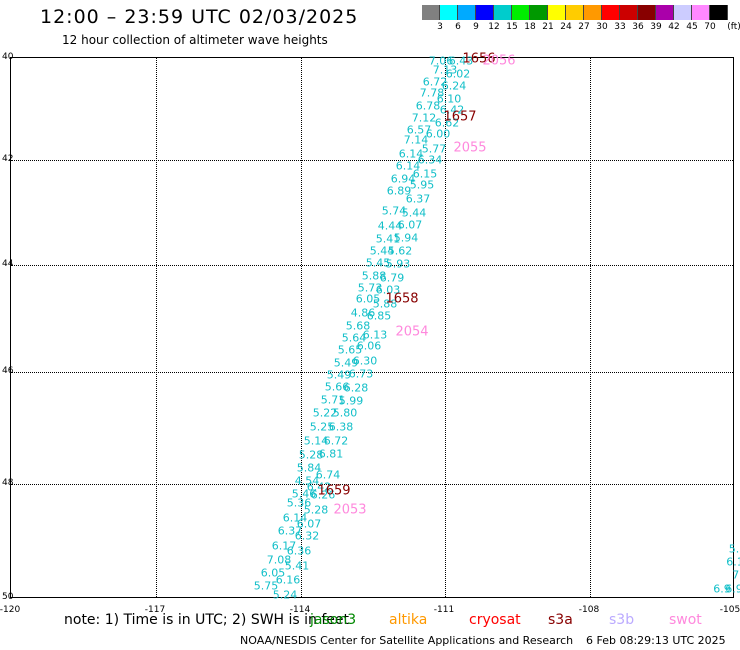 The width and height of the screenshot is (740, 650). What do you see at coordinates (566, 27) in the screenshot?
I see `color-scale-label: 24` at bounding box center [566, 27].